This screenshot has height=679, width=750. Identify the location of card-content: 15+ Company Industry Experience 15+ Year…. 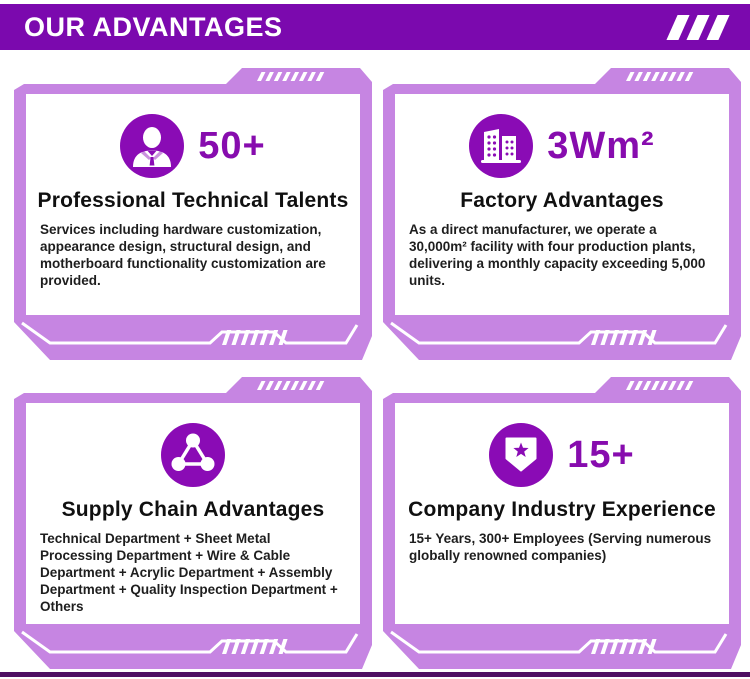
(562, 513).